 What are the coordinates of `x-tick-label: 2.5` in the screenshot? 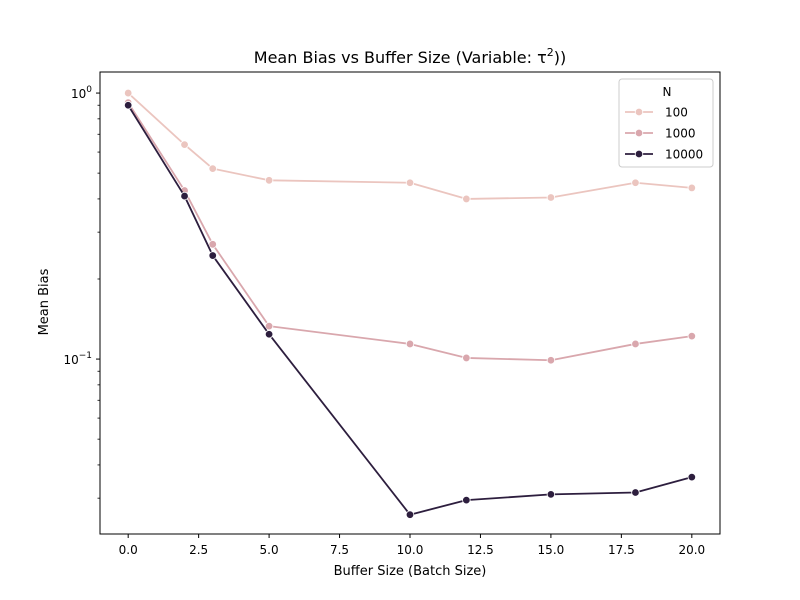 It's located at (198, 550).